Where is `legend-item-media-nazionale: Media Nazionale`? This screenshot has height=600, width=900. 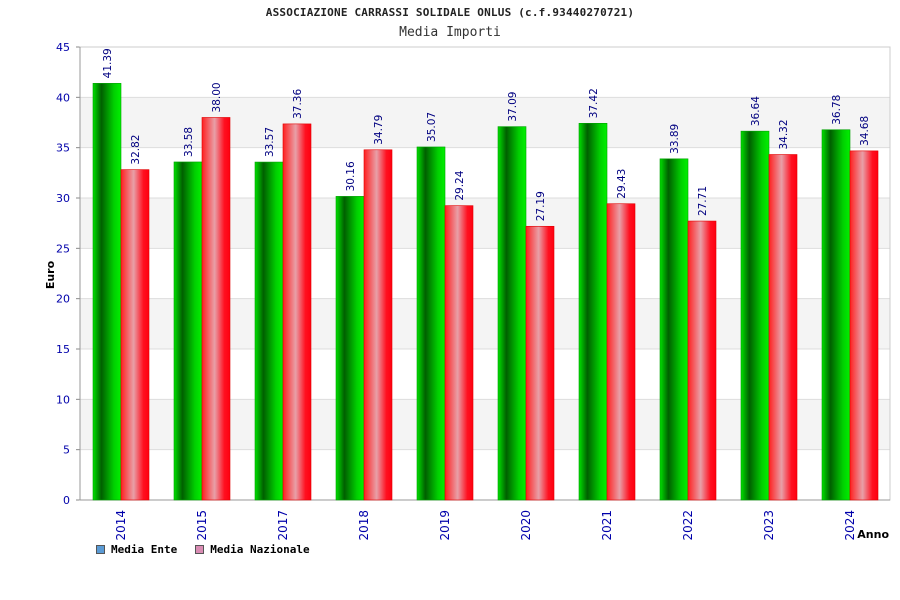
legend-item-media-nazionale: Media Nazionale is located at coordinates (252, 549).